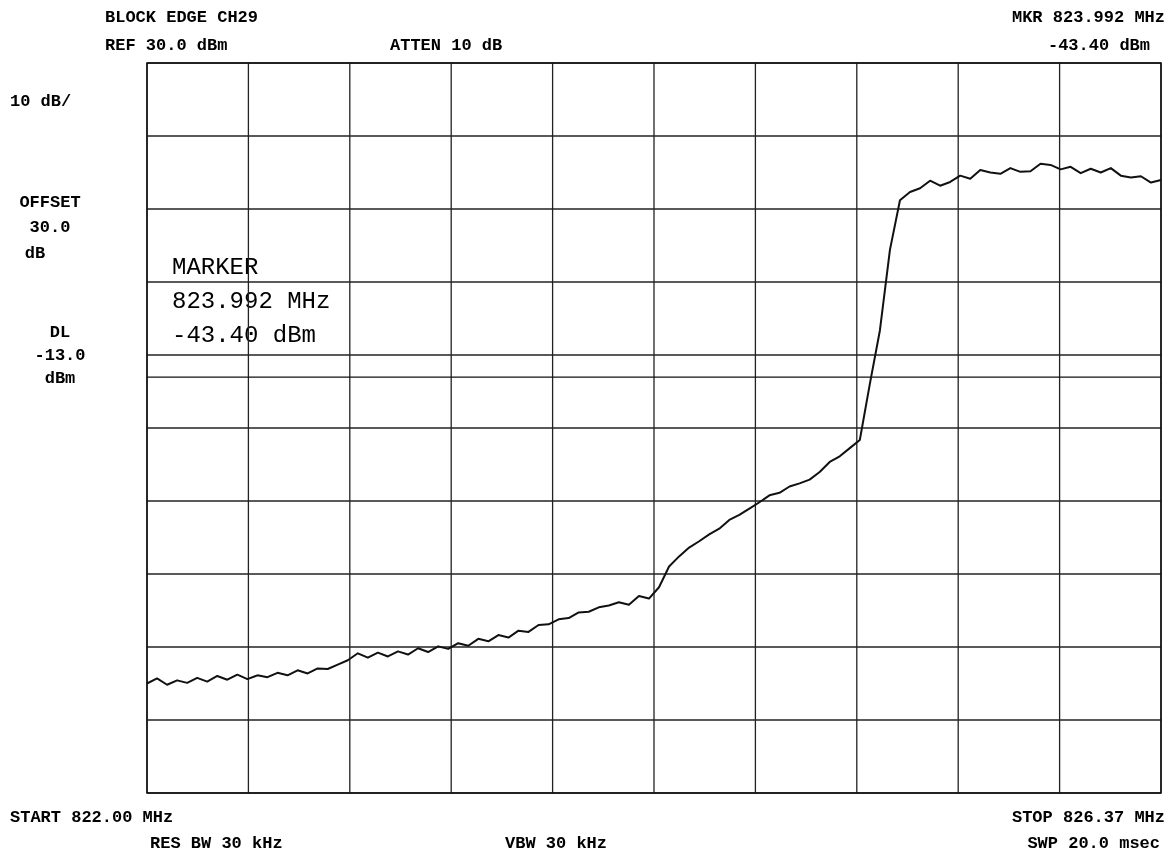 The image size is (1169, 855). I want to click on text: VBW 30 kHz, so click(556, 843).